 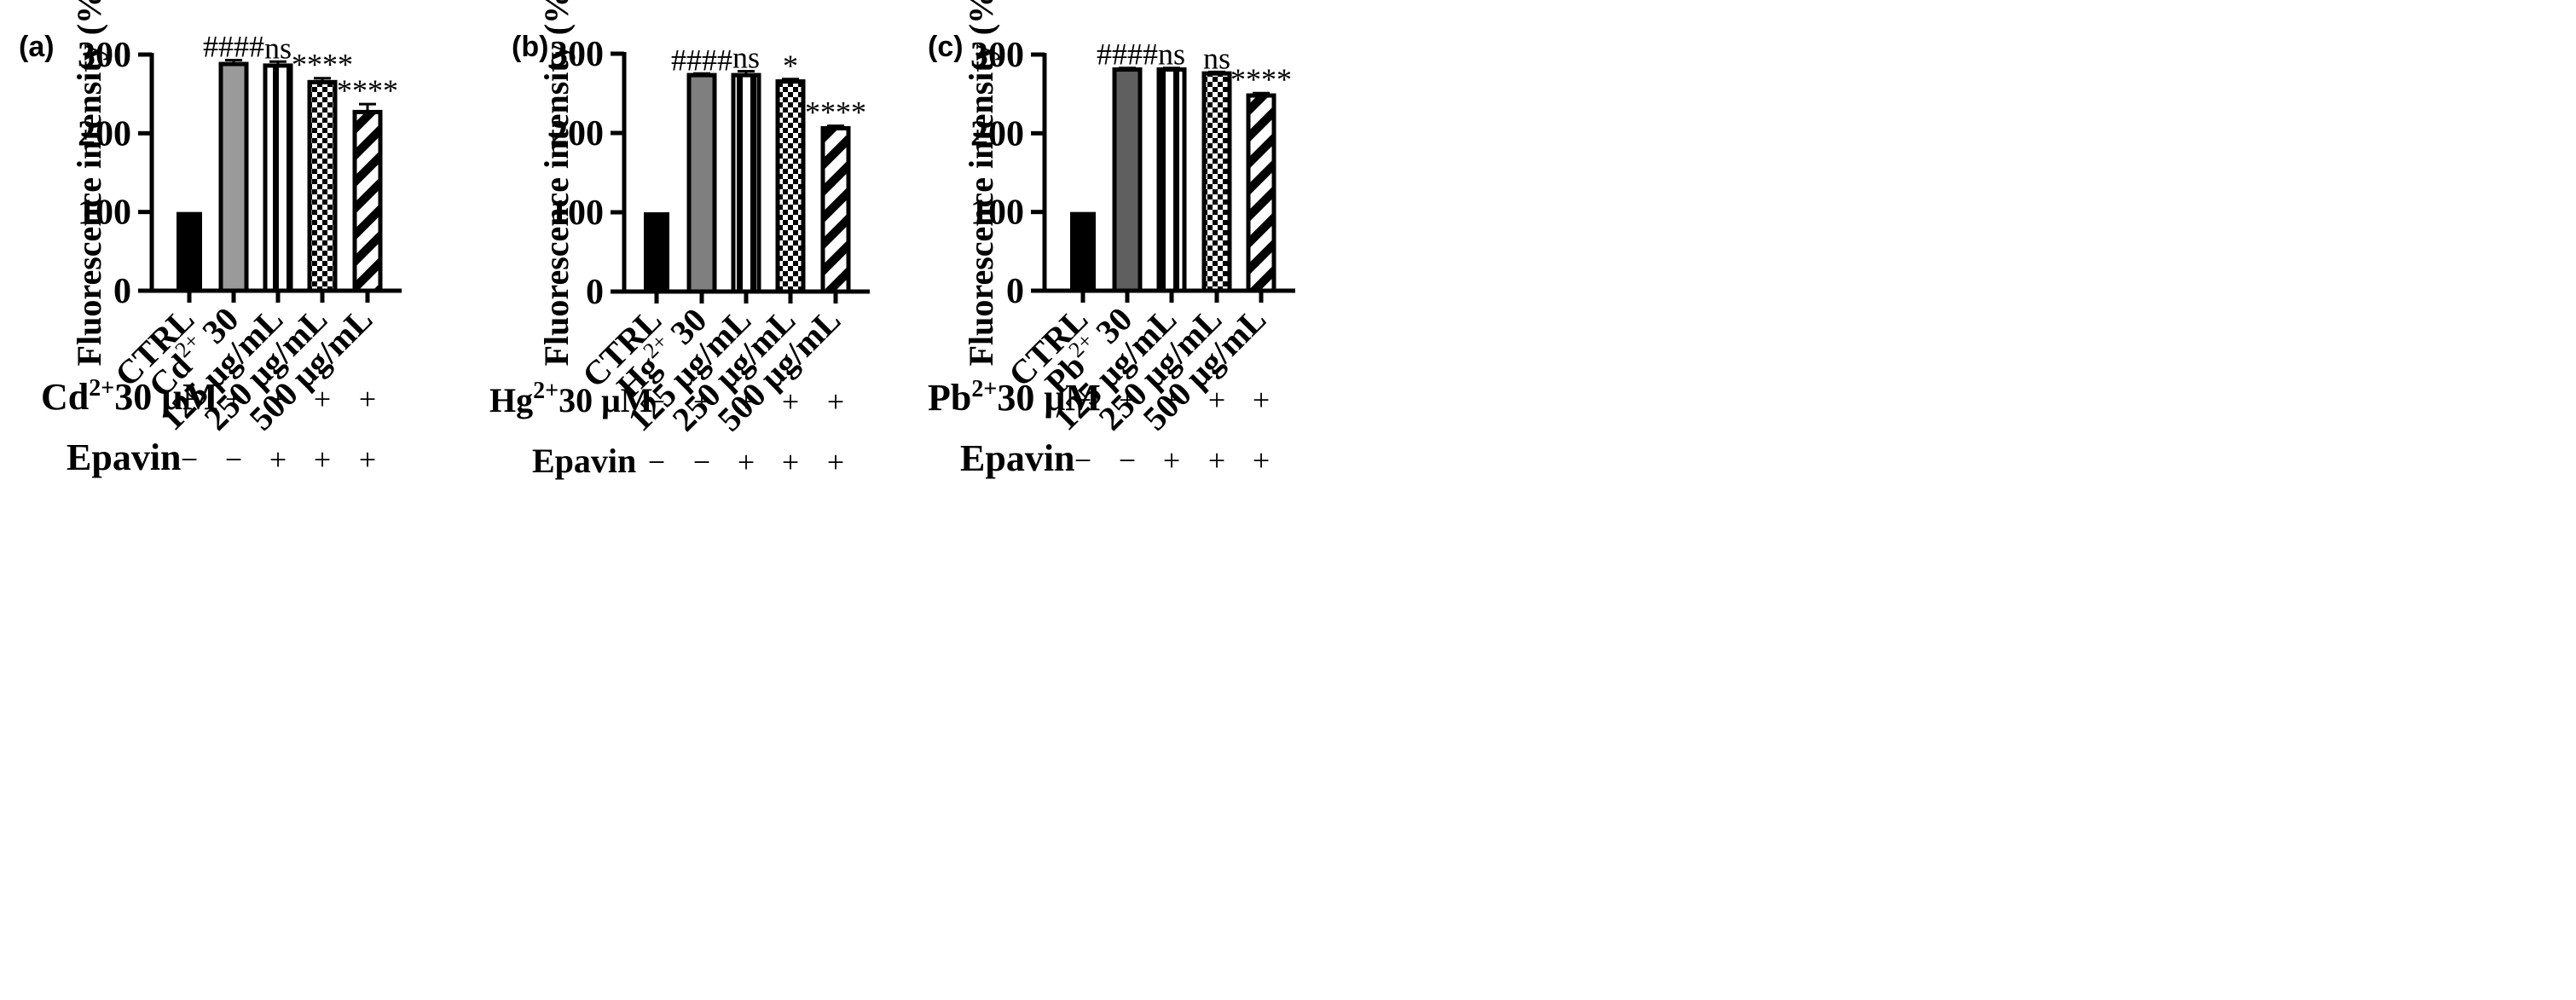 I want to click on treatment-label-base: Cd, so click(x=65, y=397).